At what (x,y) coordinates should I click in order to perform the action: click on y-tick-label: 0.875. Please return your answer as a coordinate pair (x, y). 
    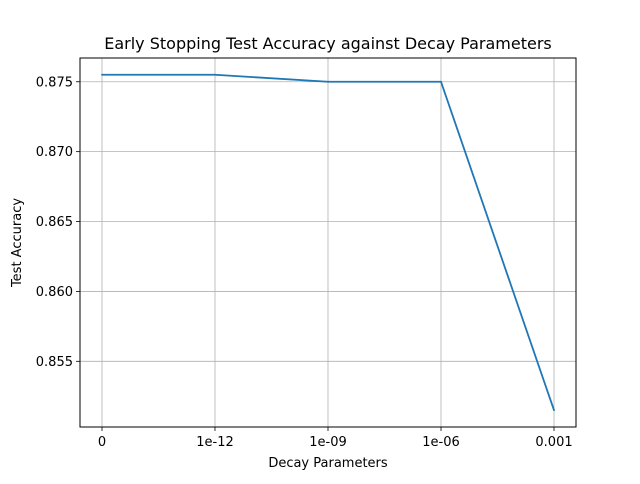
    Looking at the image, I should click on (54, 82).